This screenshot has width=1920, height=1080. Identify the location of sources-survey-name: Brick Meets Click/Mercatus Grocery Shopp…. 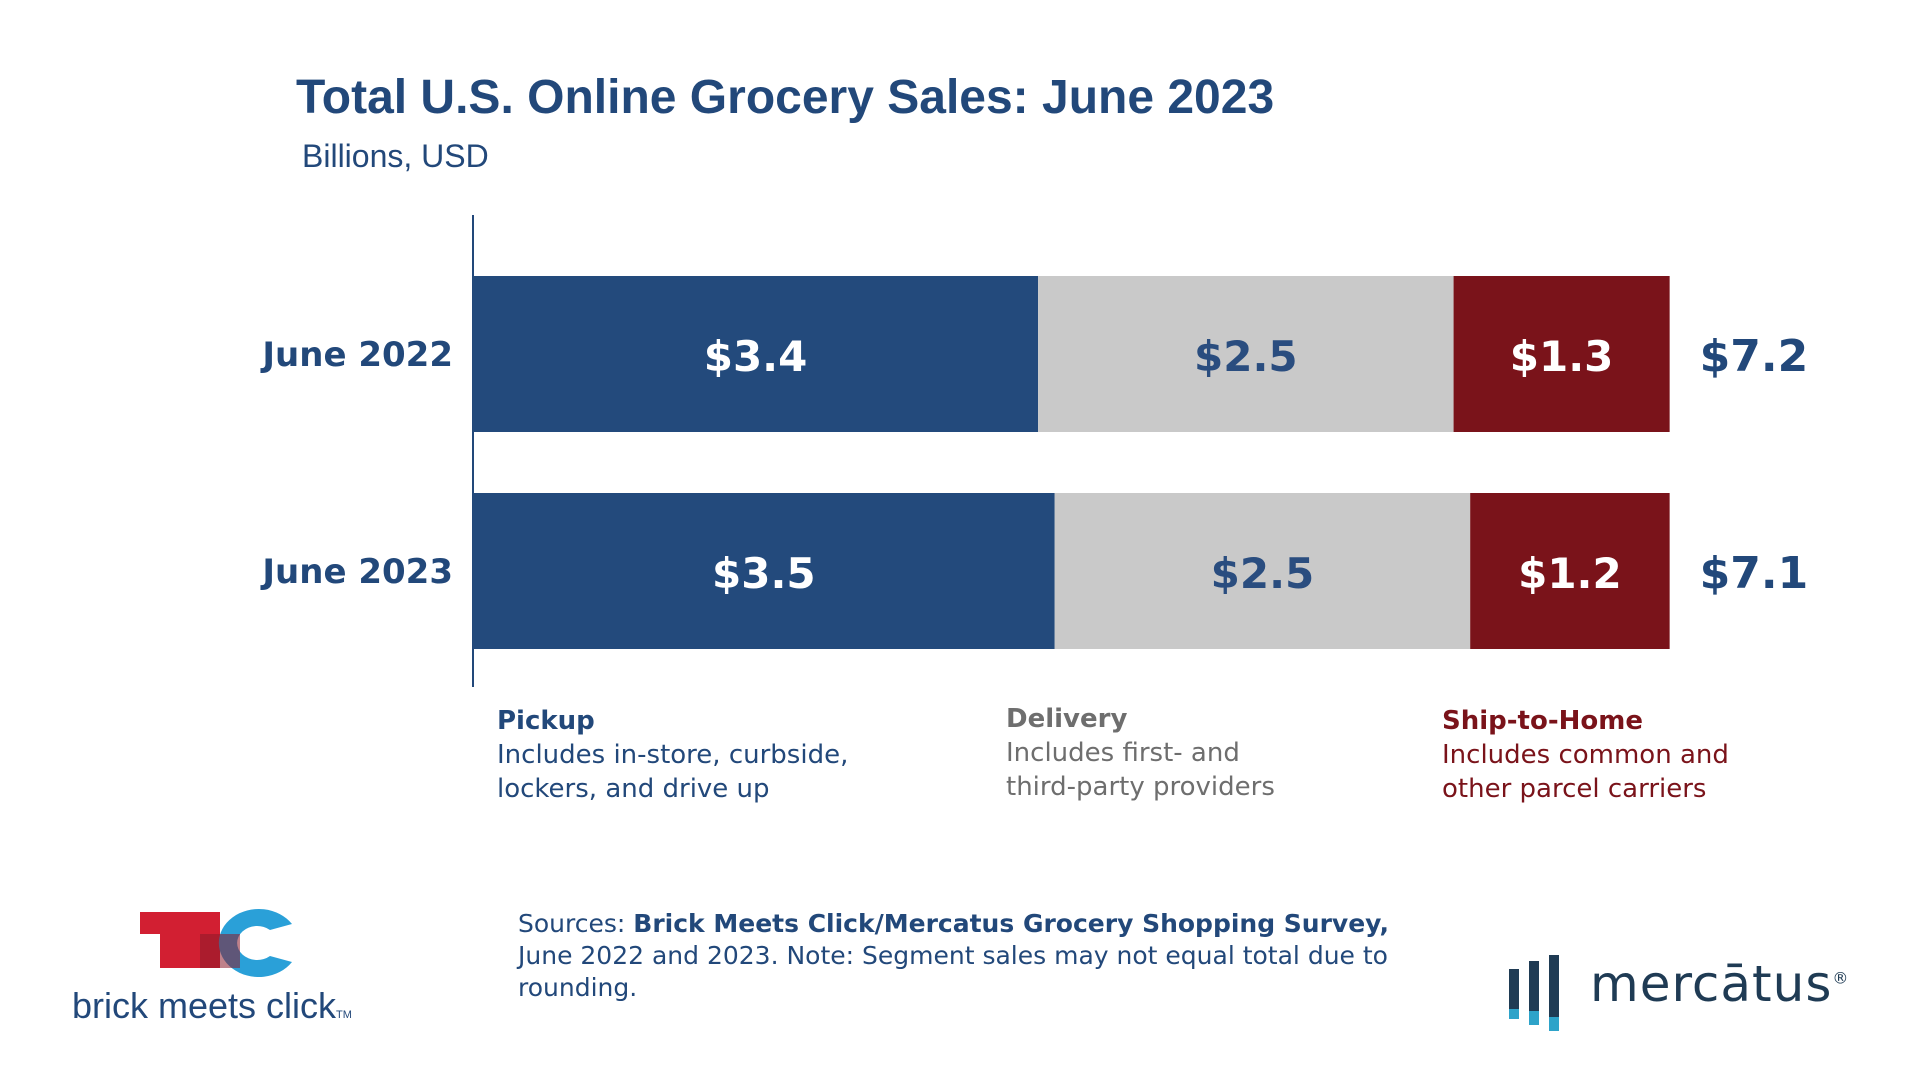
(1011, 923).